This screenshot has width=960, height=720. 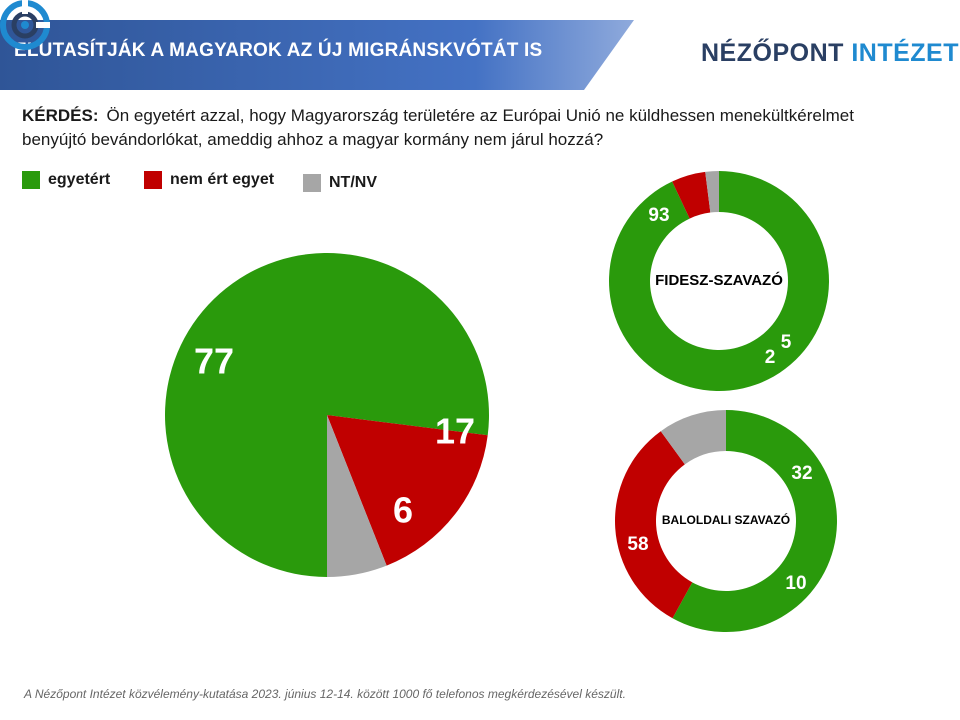 I want to click on question-label: KÉRDÉS:, so click(x=60, y=115).